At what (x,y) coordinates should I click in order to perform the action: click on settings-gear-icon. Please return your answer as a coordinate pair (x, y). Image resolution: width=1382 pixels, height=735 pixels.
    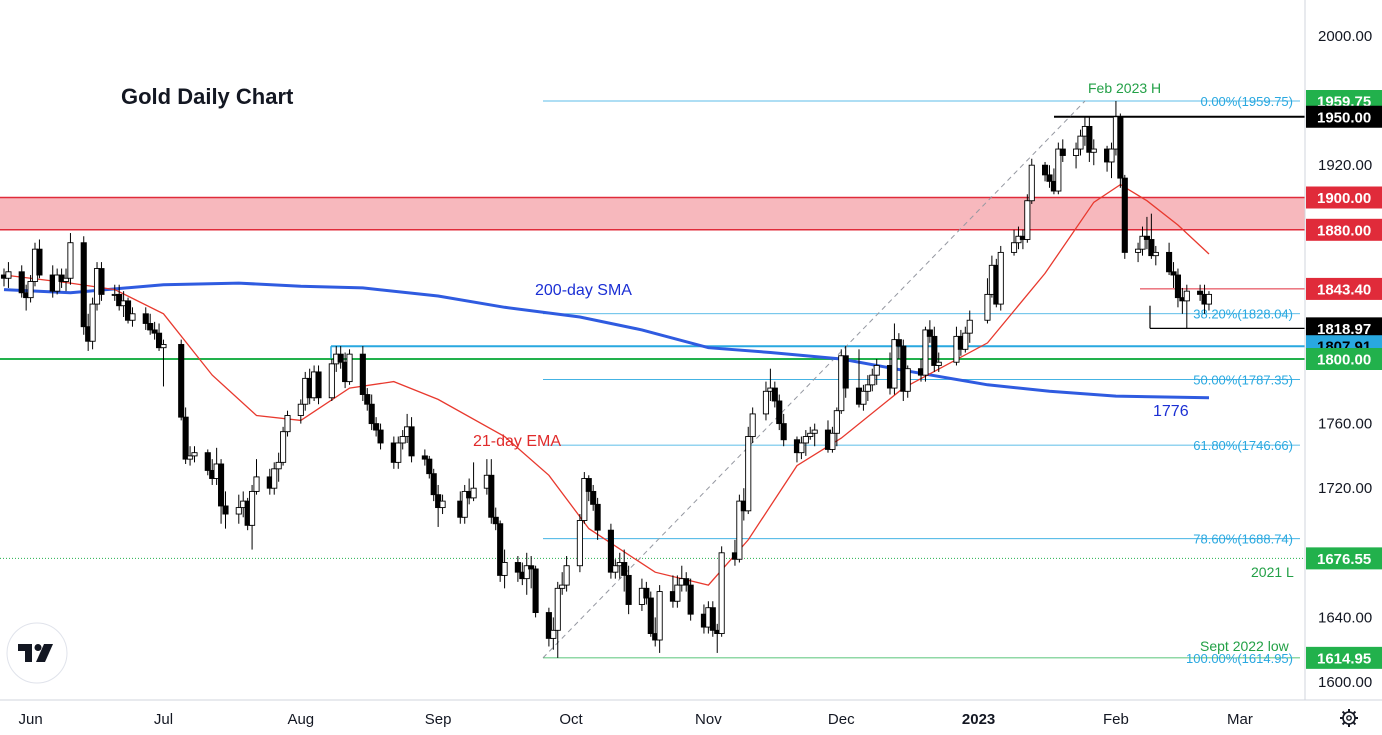
    Looking at the image, I should click on (1349, 718).